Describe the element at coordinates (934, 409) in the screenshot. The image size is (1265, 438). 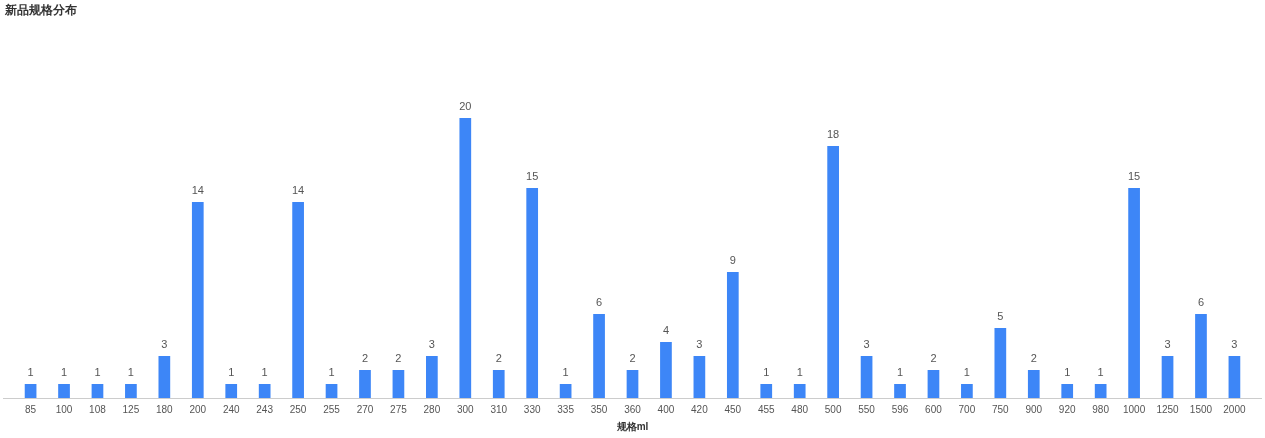
I see `x-tick-label: 600` at that location.